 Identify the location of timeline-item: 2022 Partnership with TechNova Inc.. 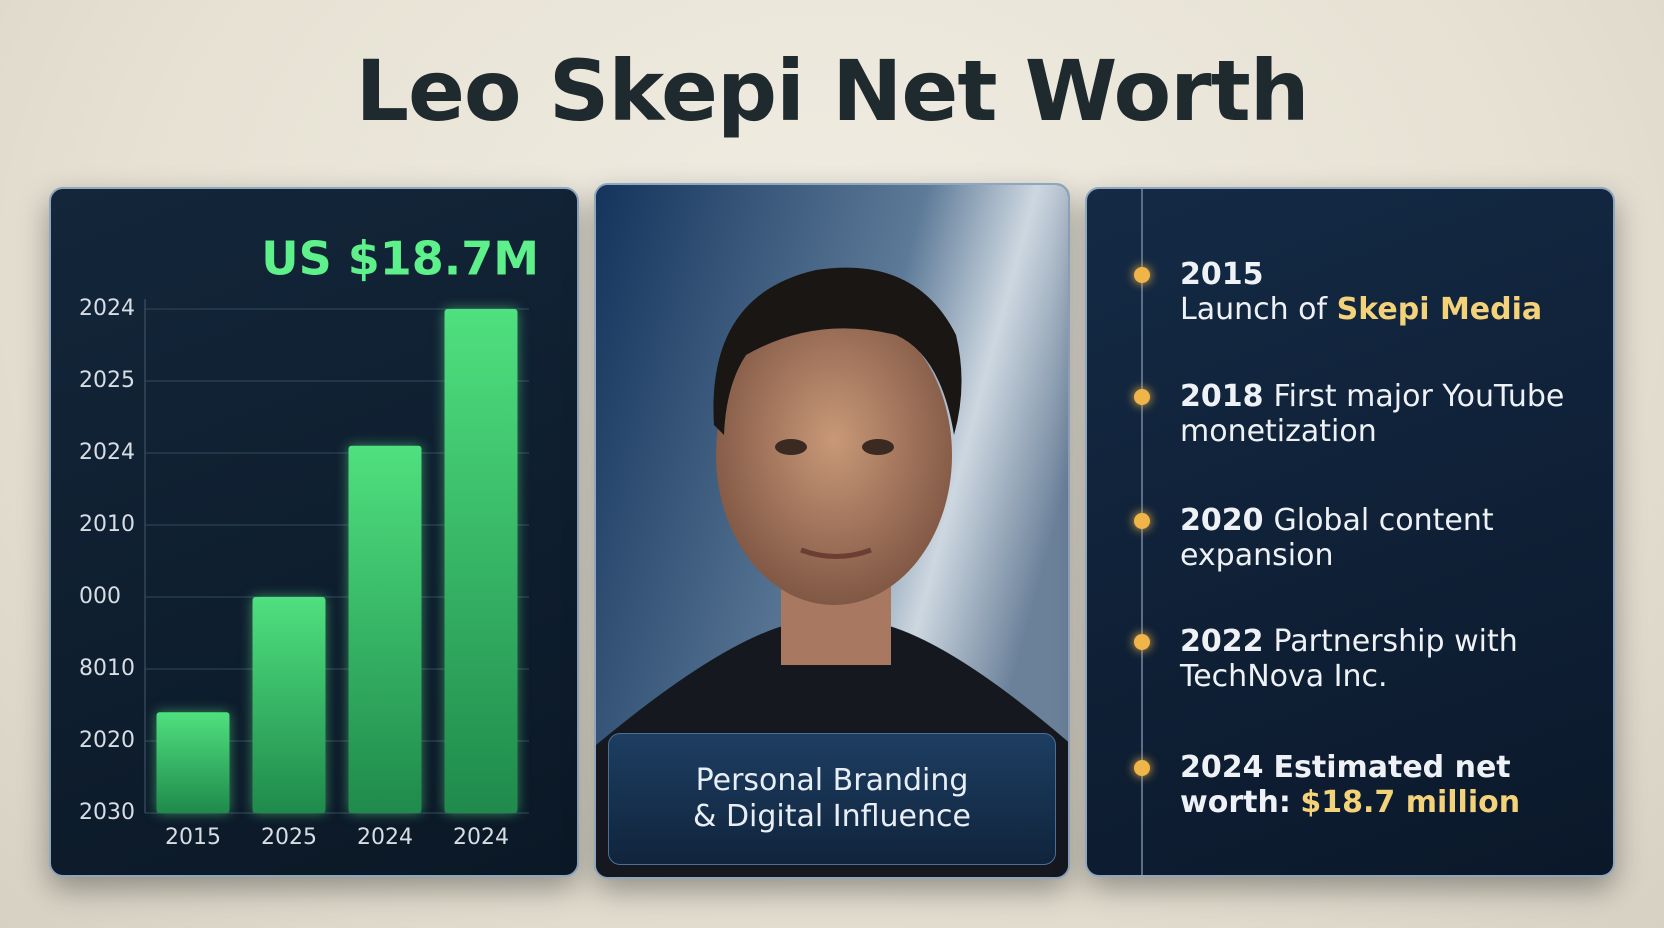
(1390, 659).